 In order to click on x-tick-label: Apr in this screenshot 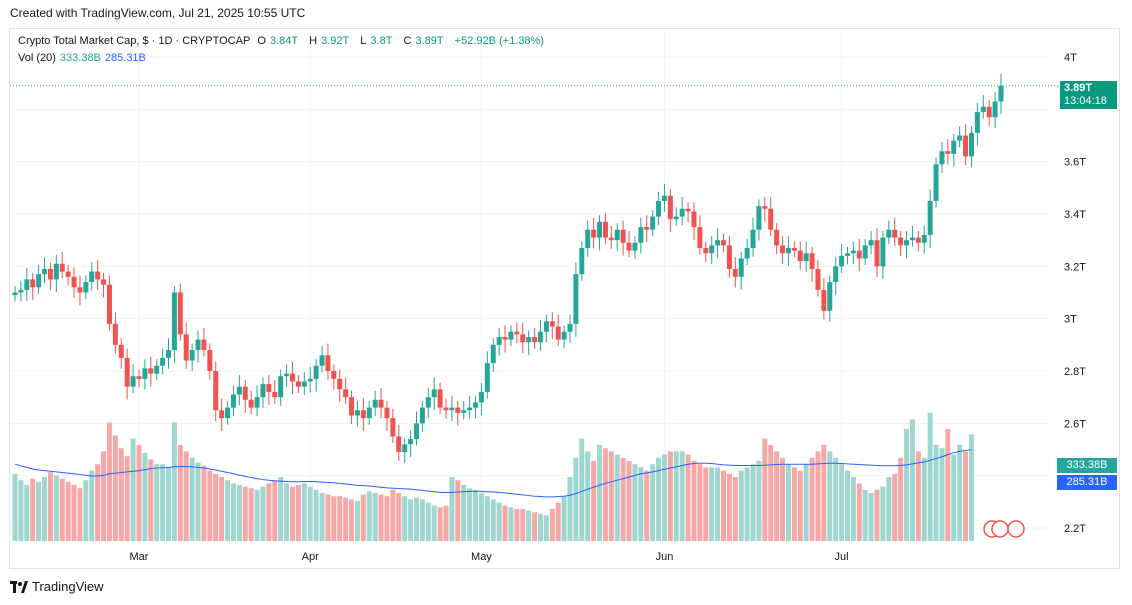, I will do `click(310, 557)`.